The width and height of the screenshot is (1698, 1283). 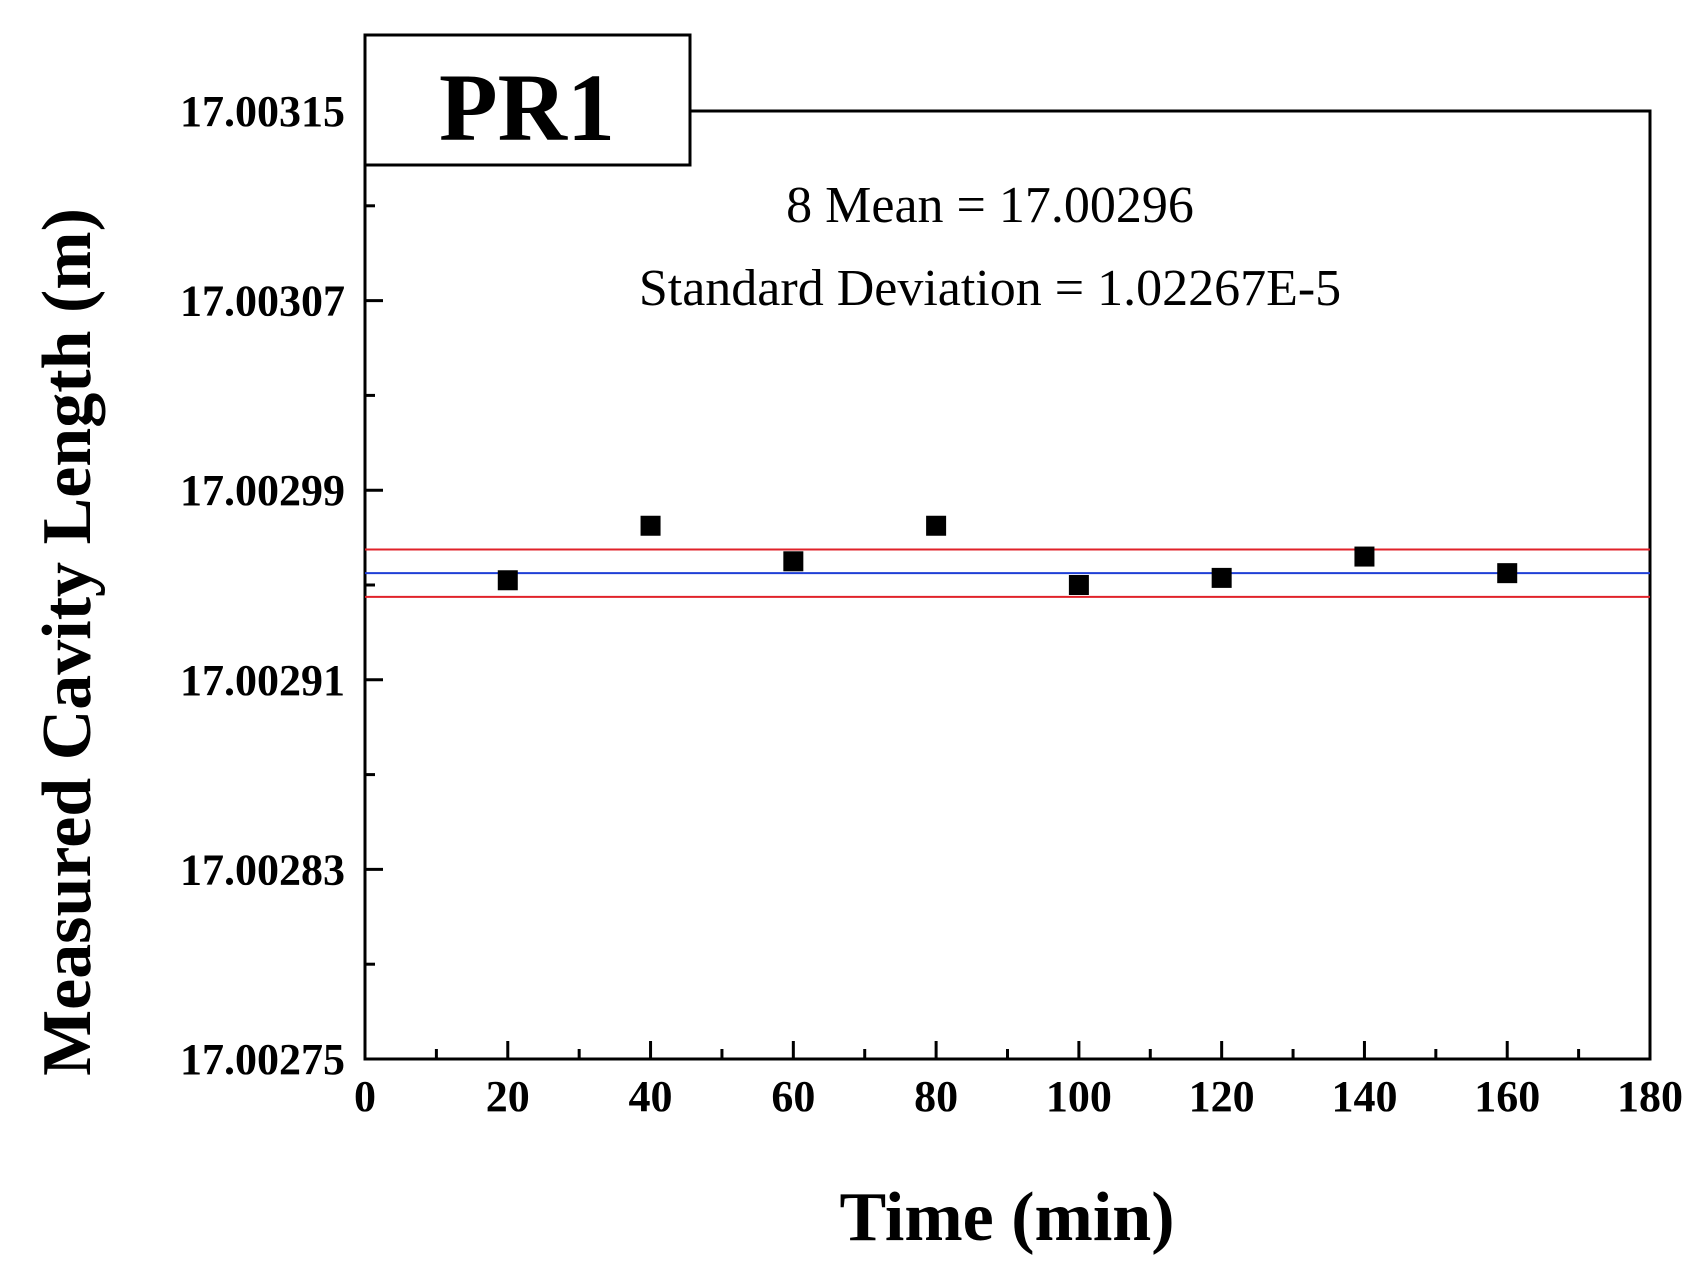 I want to click on x-tick-label: 0, so click(x=365, y=1096).